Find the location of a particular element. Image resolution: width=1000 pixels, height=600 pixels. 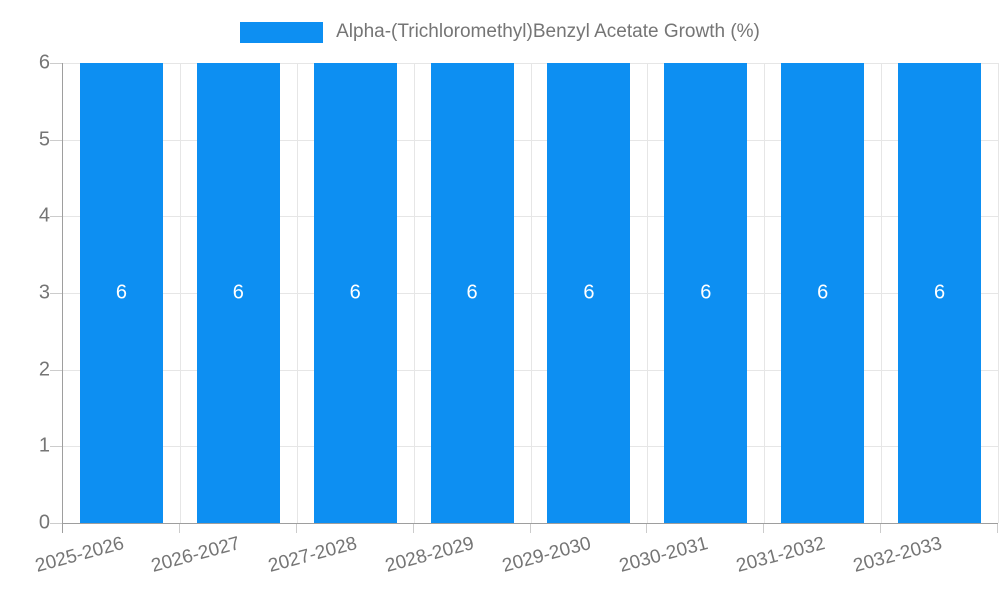

y-axis-ticks is located at coordinates (56, 293).